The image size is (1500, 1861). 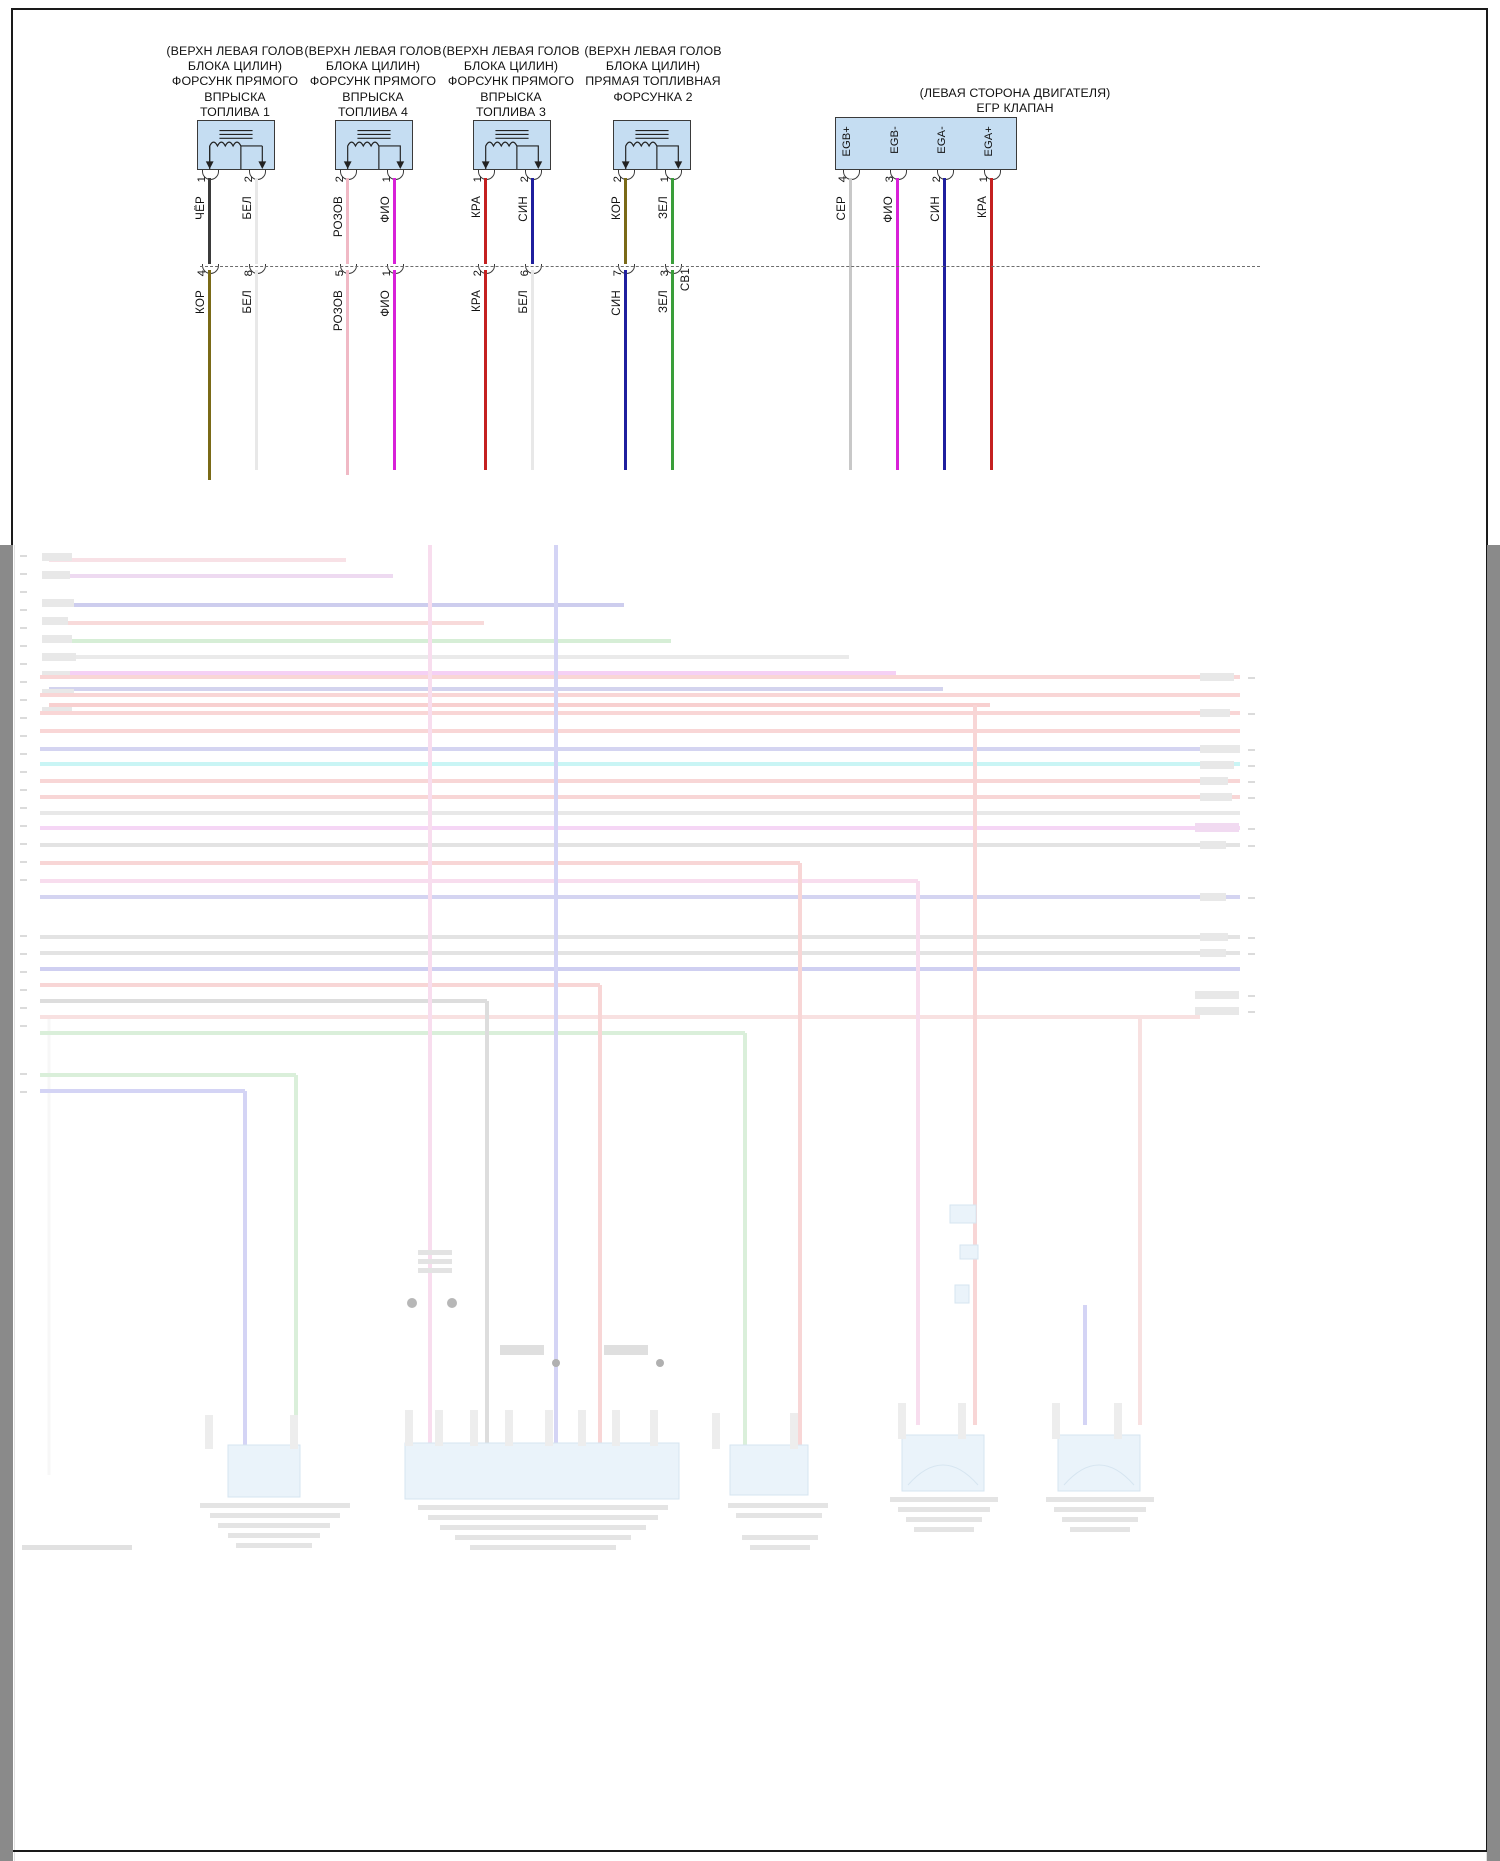 What do you see at coordinates (685, 280) in the screenshot?
I see `splice-label: СВ1` at bounding box center [685, 280].